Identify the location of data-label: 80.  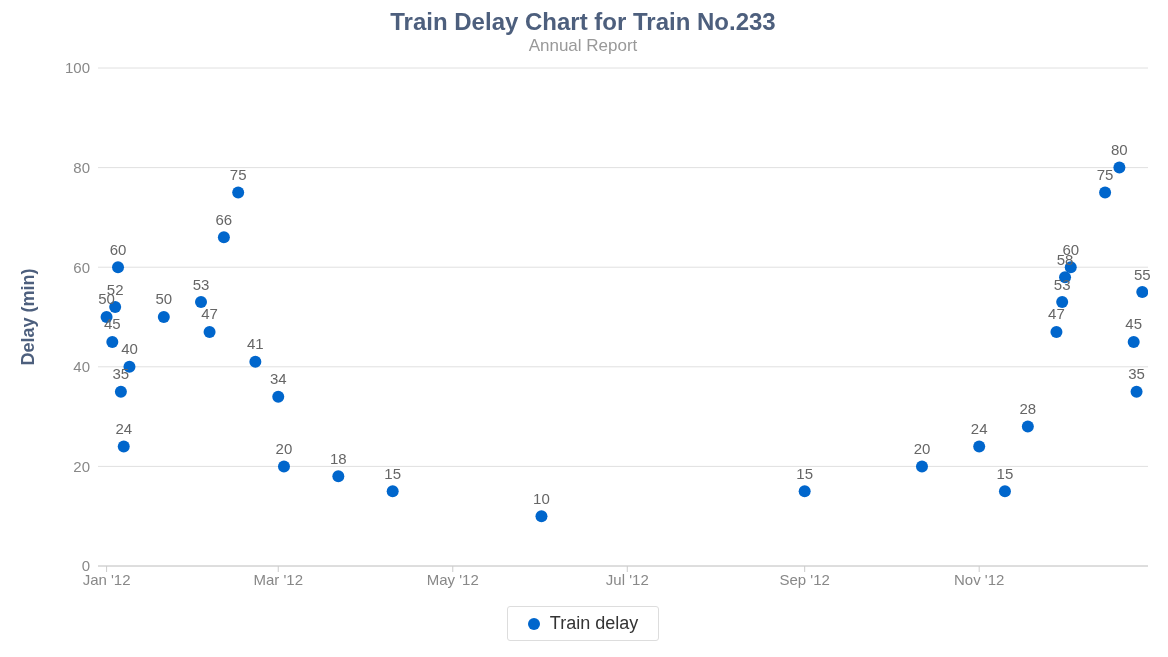
(1119, 150).